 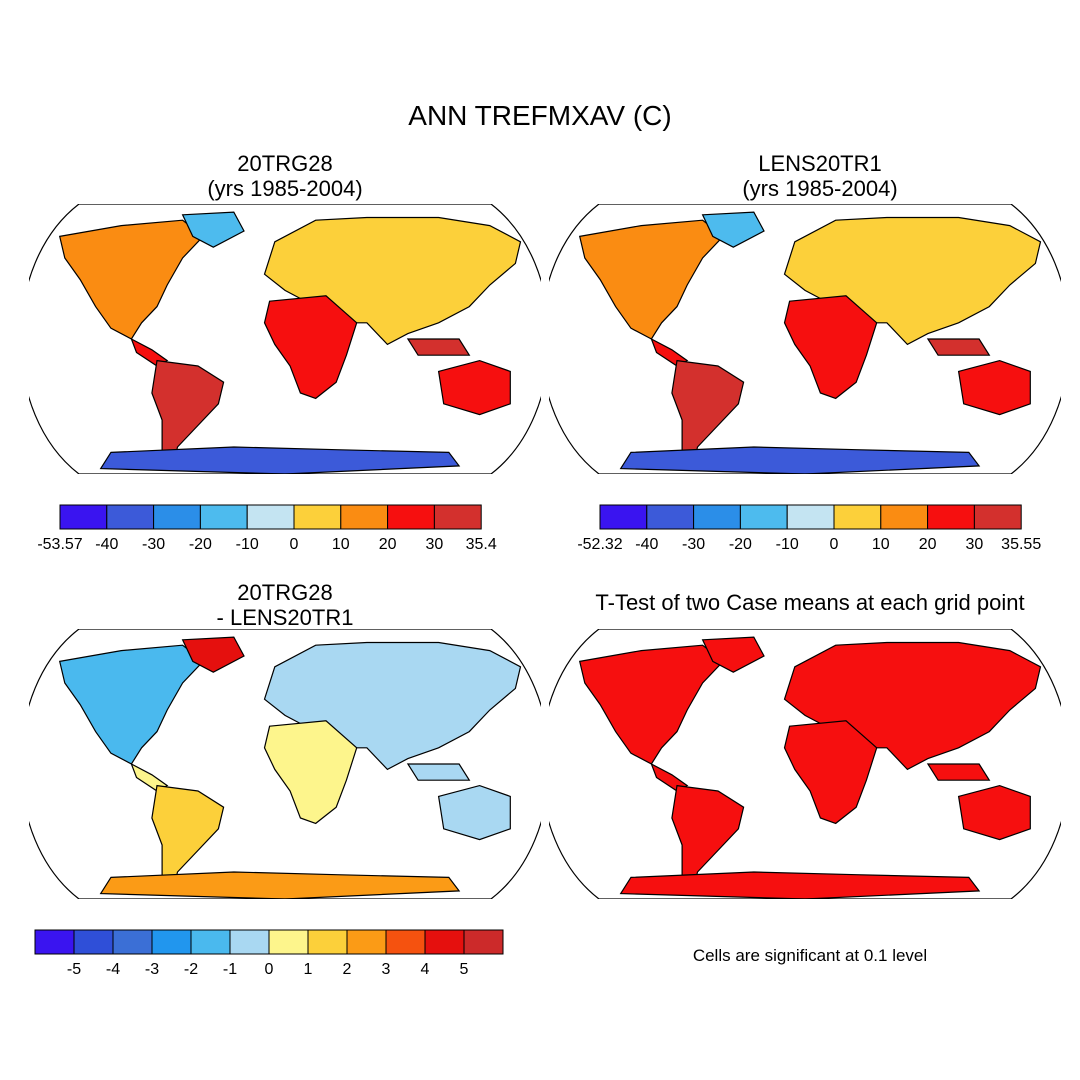 I want to click on colorbar-tick-label: -52.32, so click(x=599, y=544).